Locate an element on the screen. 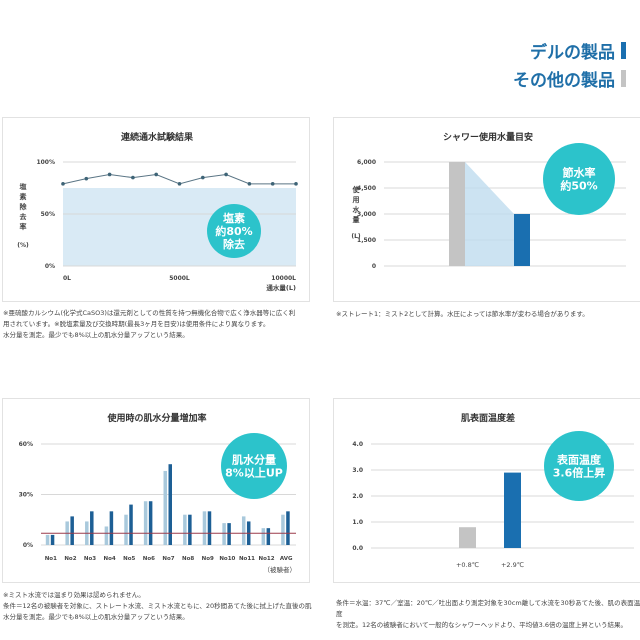 The image size is (640, 640). x-tick-label: AVG is located at coordinates (286, 559).